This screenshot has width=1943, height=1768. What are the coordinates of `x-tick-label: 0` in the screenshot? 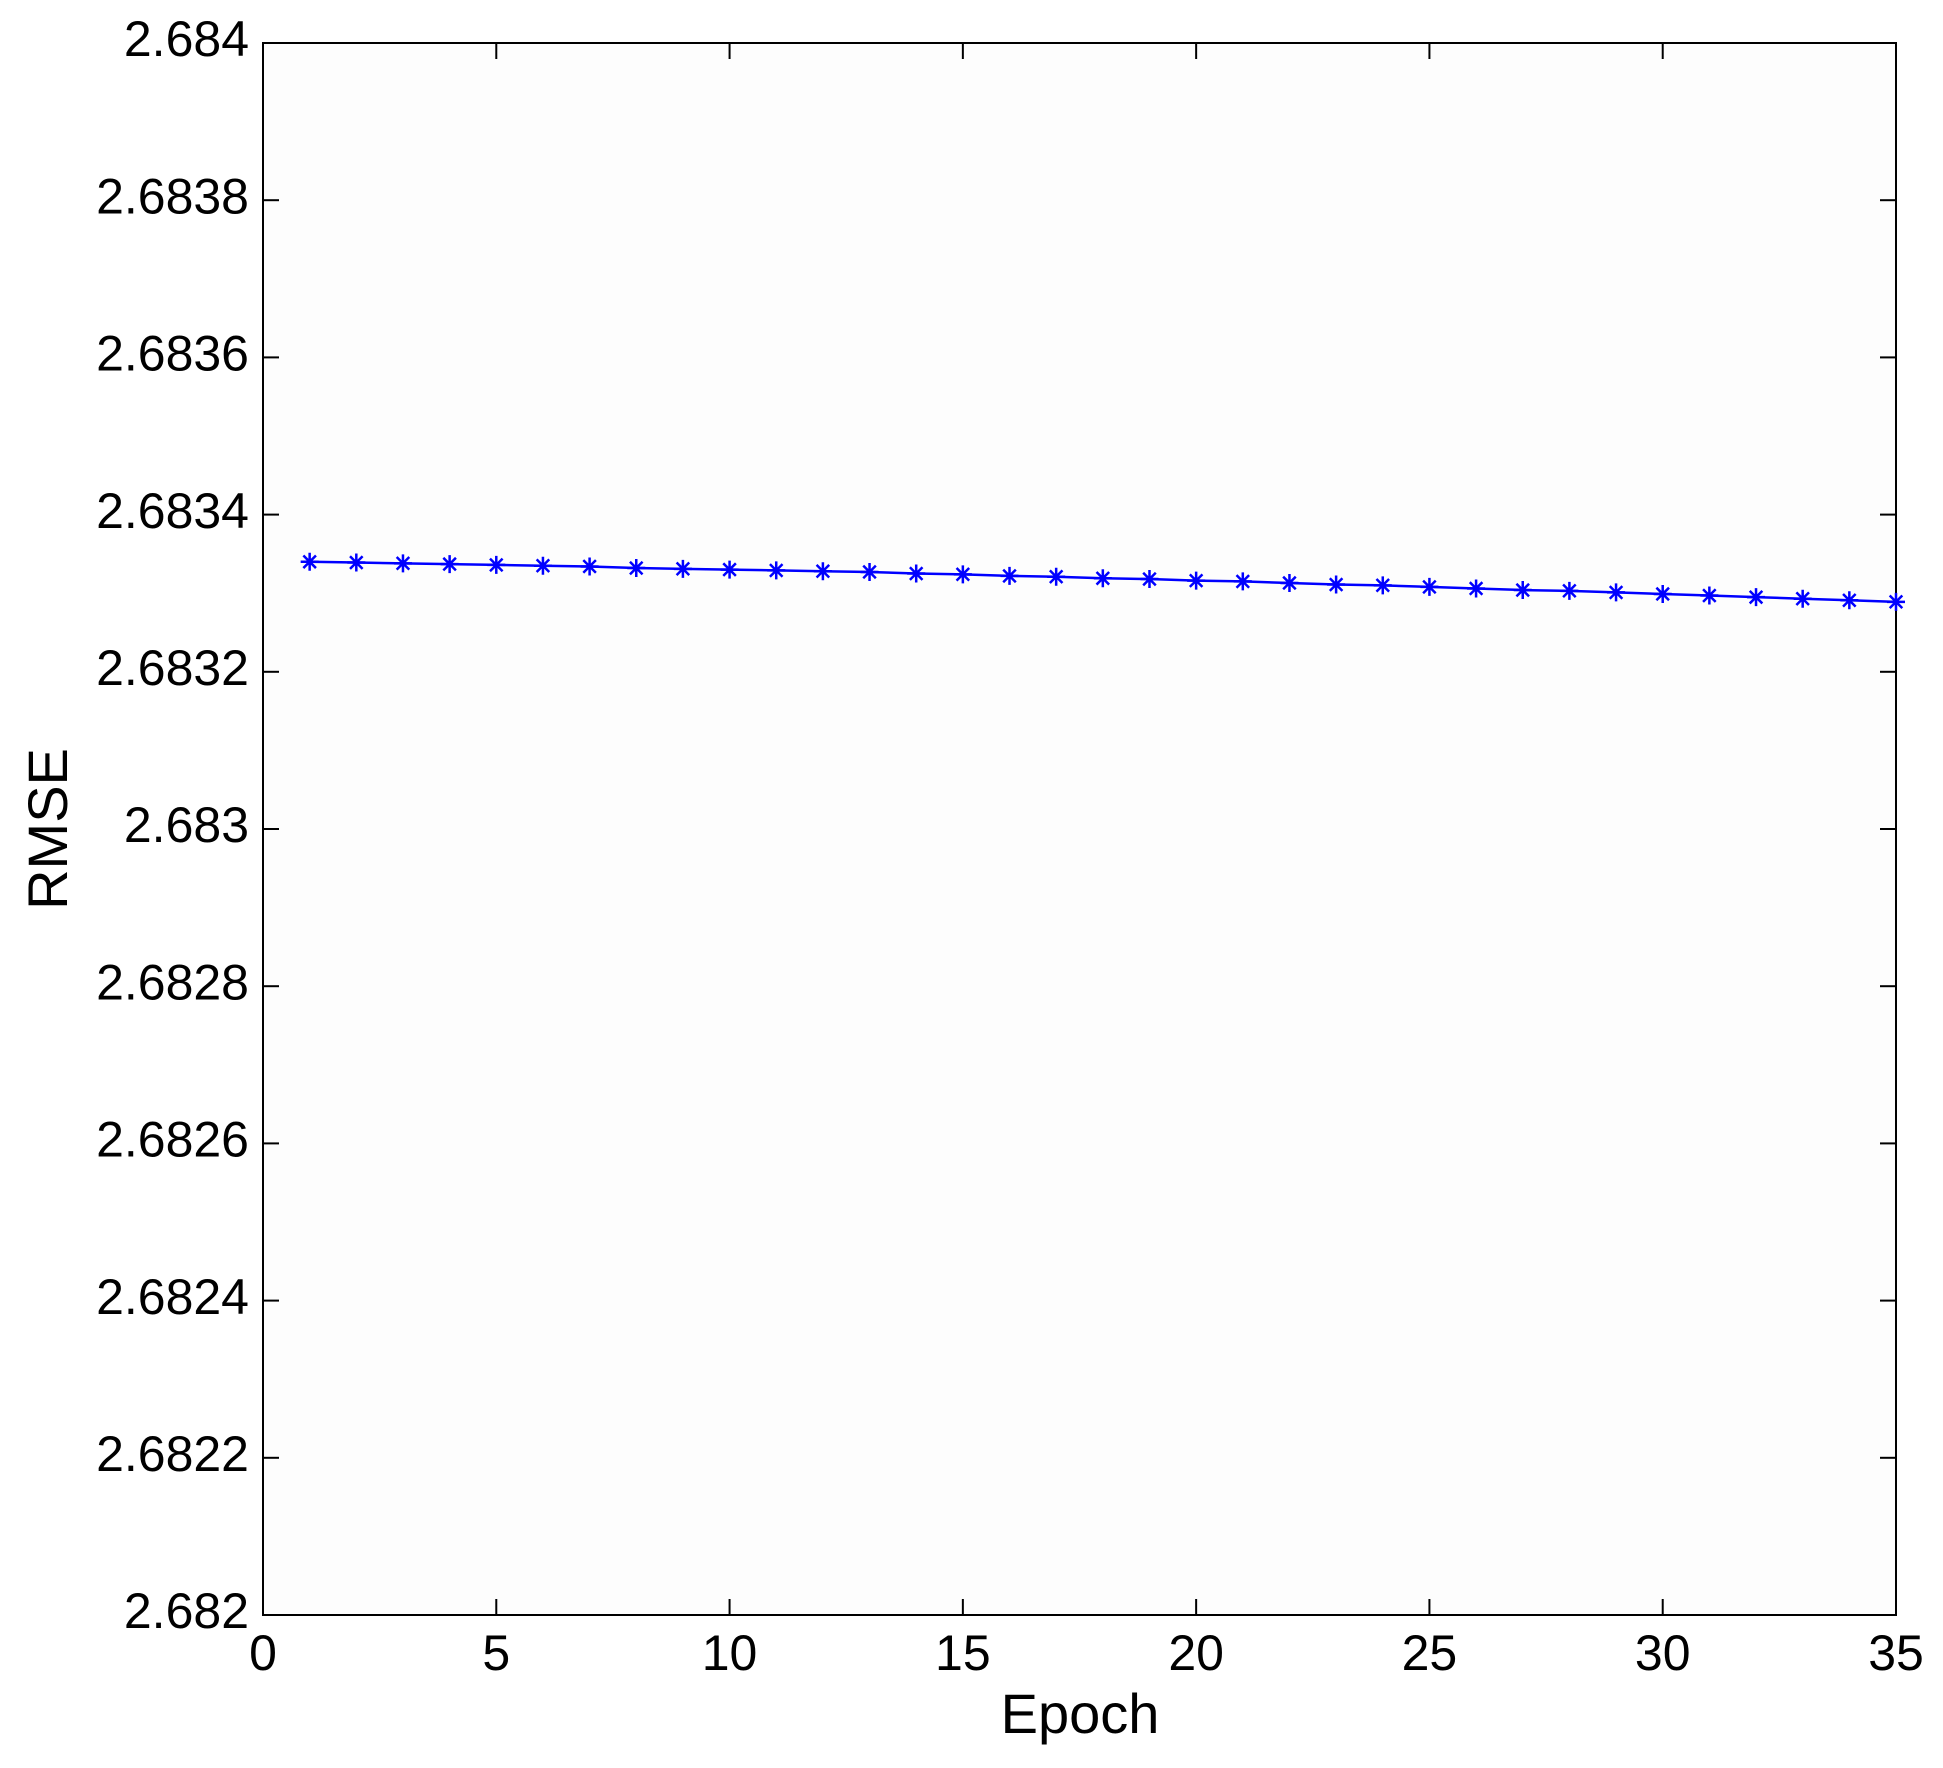 It's located at (263, 1653).